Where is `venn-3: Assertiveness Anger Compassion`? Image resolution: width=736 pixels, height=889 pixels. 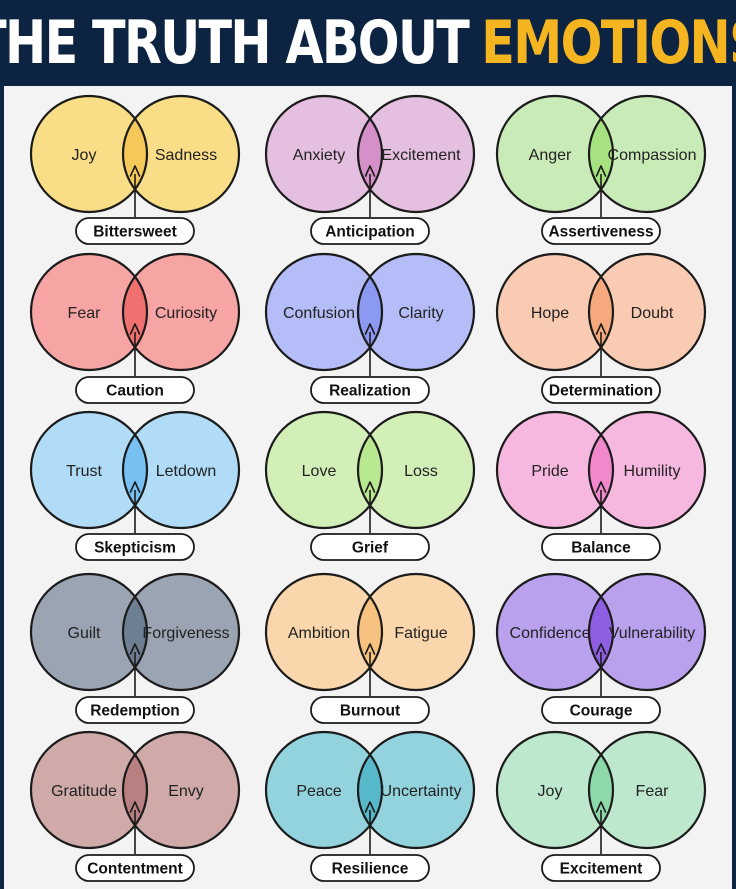 venn-3: Assertiveness Anger Compassion is located at coordinates (601, 169).